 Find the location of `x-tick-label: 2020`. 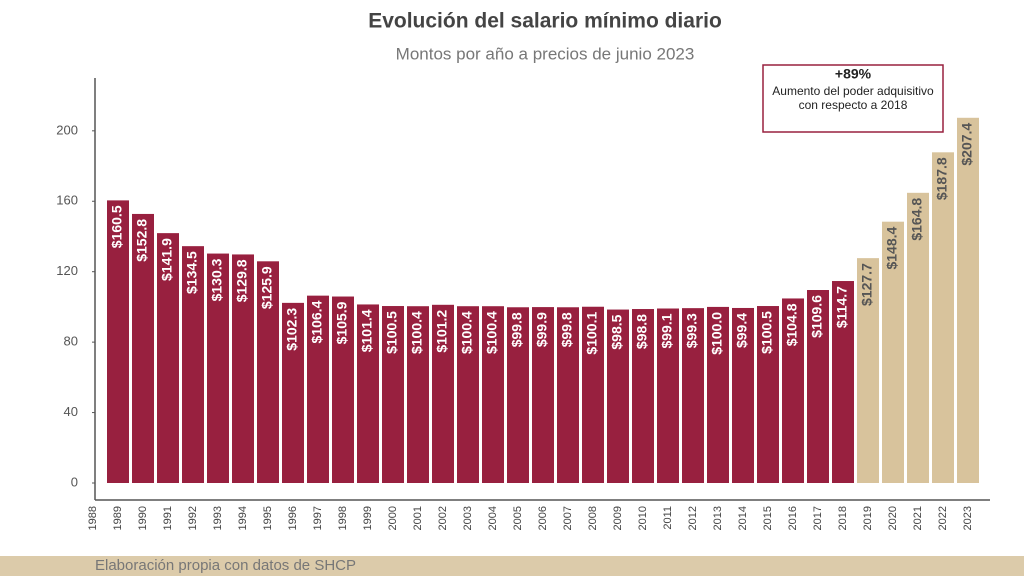

x-tick-label: 2020 is located at coordinates (893, 518).